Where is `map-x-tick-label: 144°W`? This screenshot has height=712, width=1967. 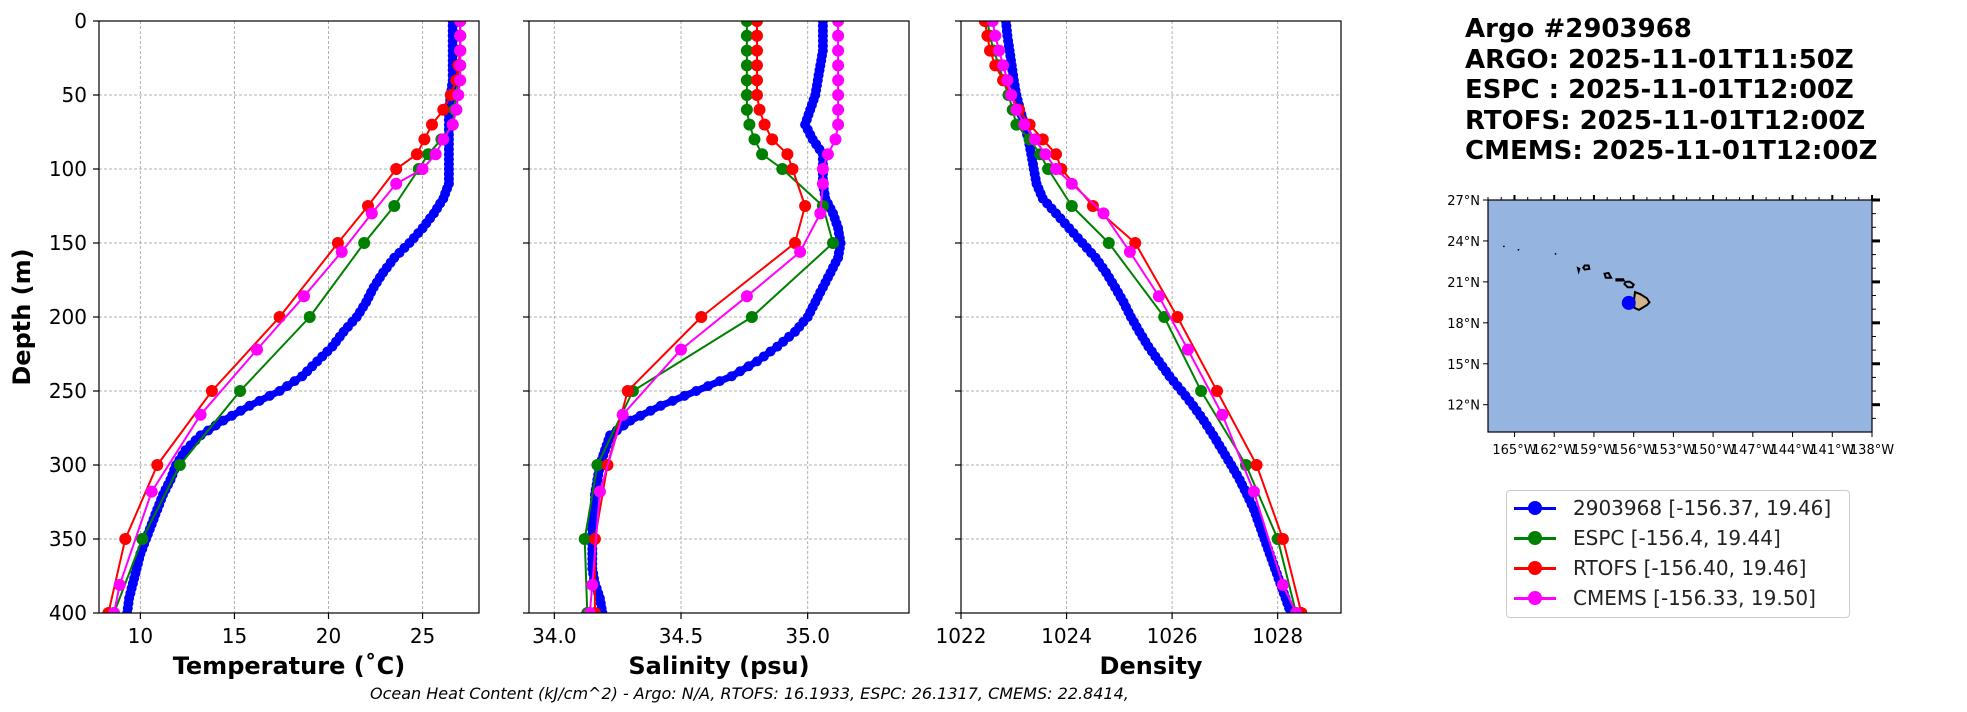
map-x-tick-label: 144°W is located at coordinates (1792, 450).